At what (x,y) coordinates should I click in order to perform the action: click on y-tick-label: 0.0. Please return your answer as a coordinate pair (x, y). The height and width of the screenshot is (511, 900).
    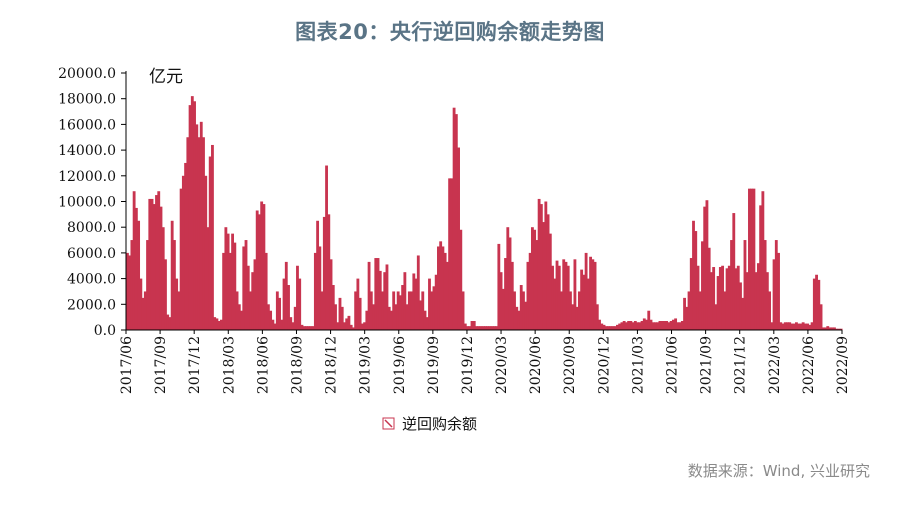
    Looking at the image, I should click on (105, 331).